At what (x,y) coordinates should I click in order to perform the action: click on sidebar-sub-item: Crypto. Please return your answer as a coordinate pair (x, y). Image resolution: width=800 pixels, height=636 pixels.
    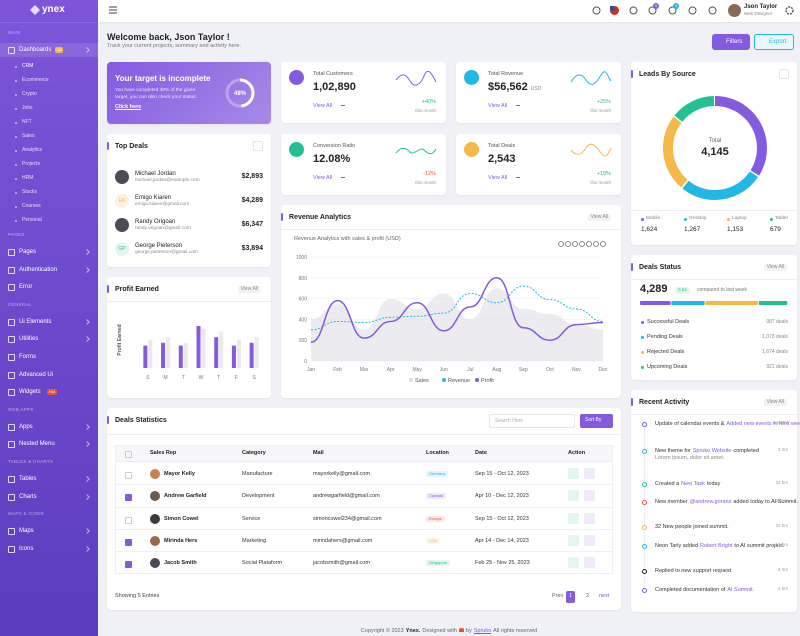
    Looking at the image, I should click on (29, 94).